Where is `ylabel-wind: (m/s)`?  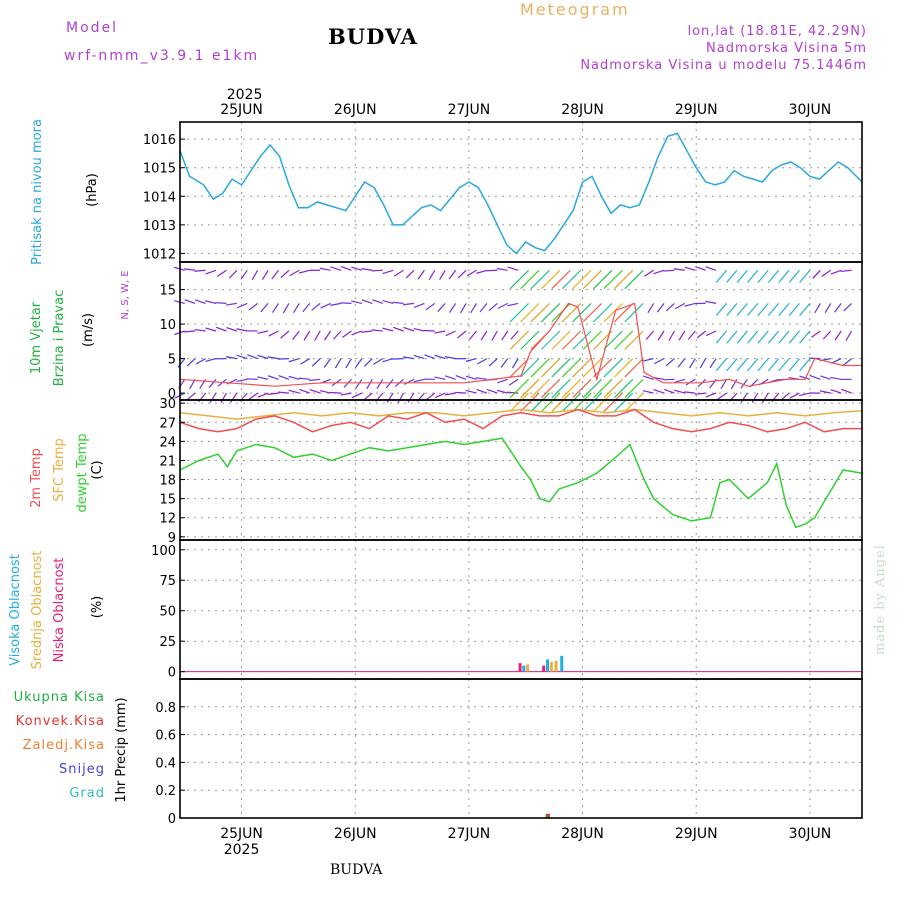 ylabel-wind: (m/s) is located at coordinates (88, 330).